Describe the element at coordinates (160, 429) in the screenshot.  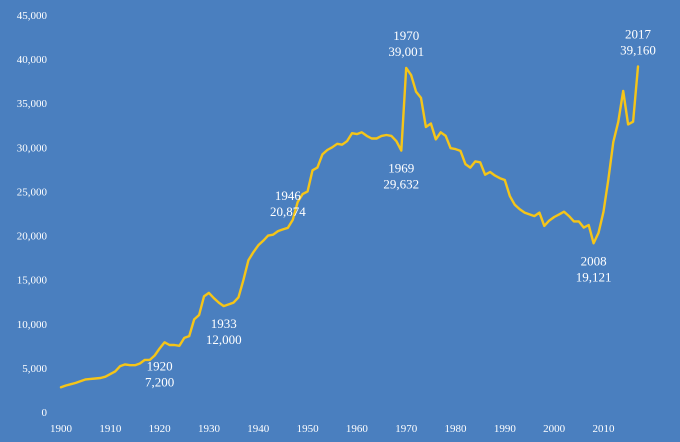
I see `x-tick-label: 1920` at that location.